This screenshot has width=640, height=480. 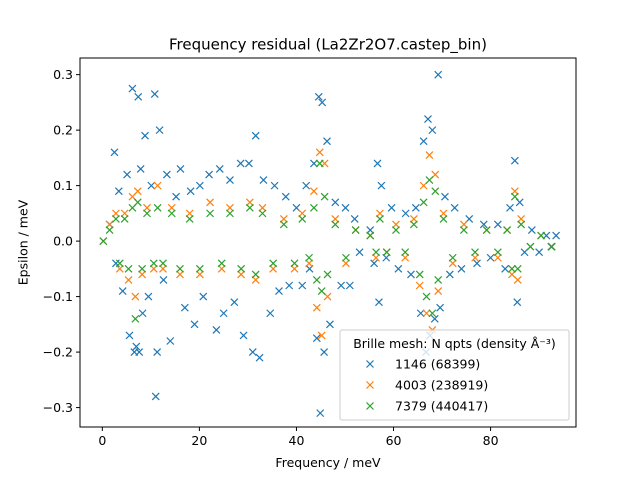 I want to click on x-tick-label: 40, so click(x=297, y=440).